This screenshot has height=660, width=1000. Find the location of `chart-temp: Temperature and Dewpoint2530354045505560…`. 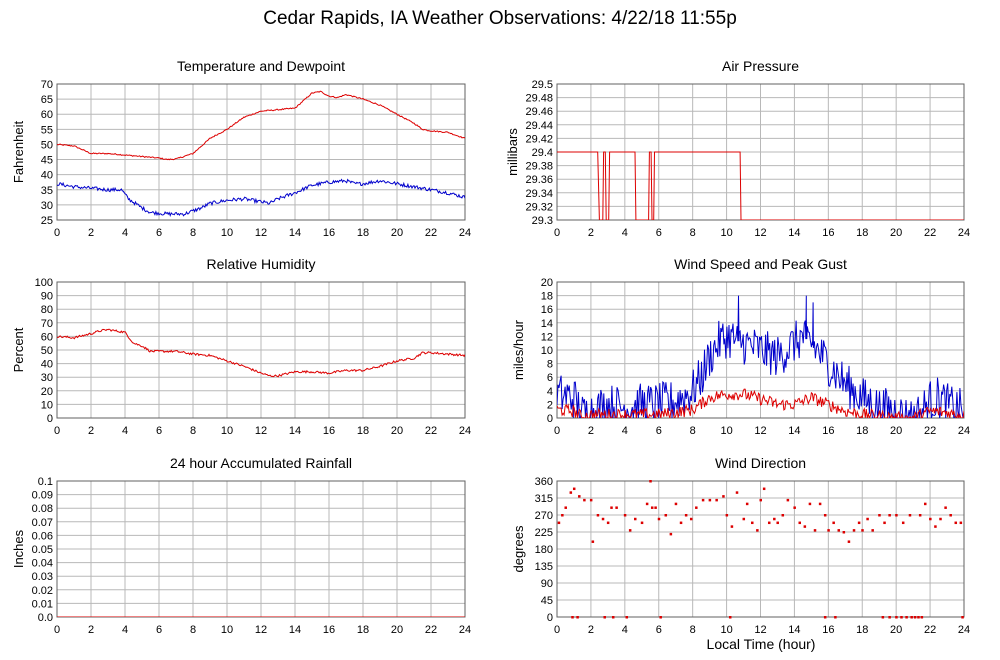

chart-temp: Temperature and Dewpoint2530354045505560… is located at coordinates (241, 148).